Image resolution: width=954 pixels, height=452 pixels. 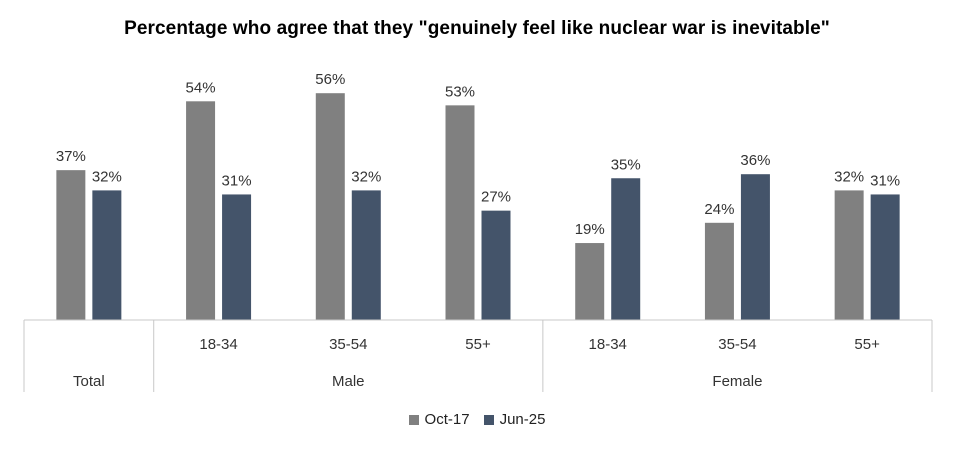 I want to click on category-label-5: 35-54, so click(x=737, y=344).